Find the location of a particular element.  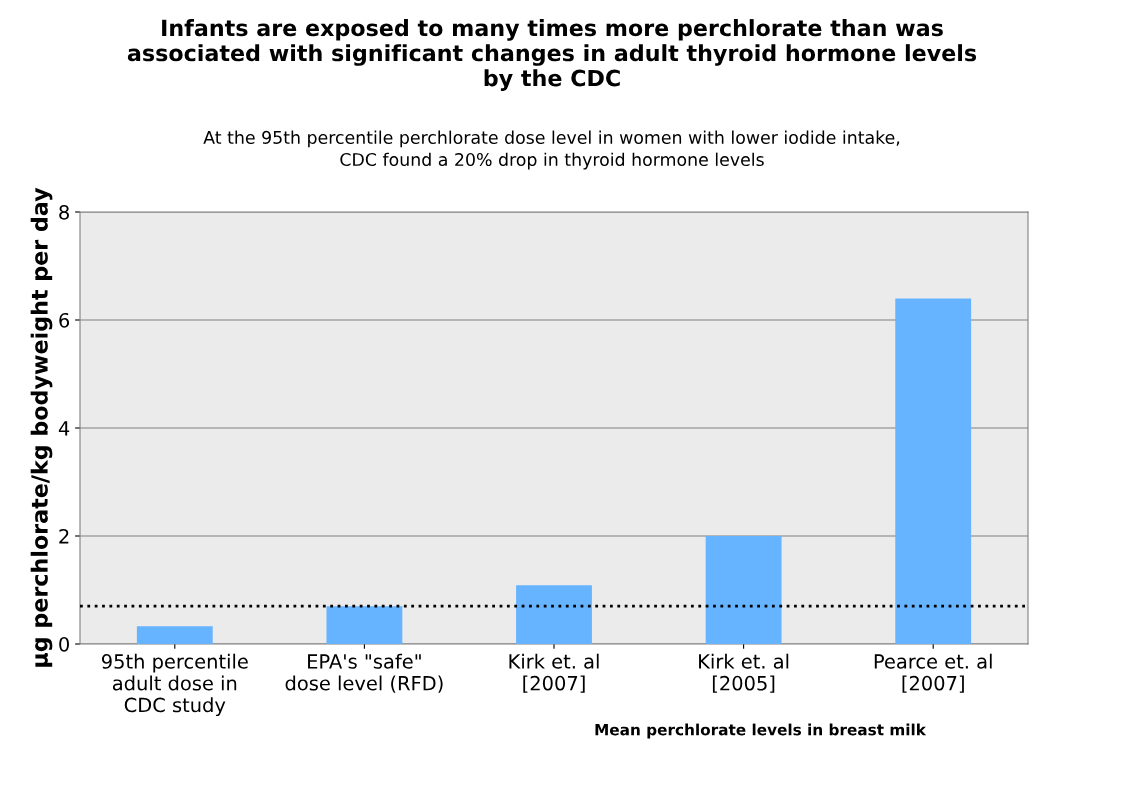

x-tick-label: Kirk et. al [2005] is located at coordinates (744, 673).